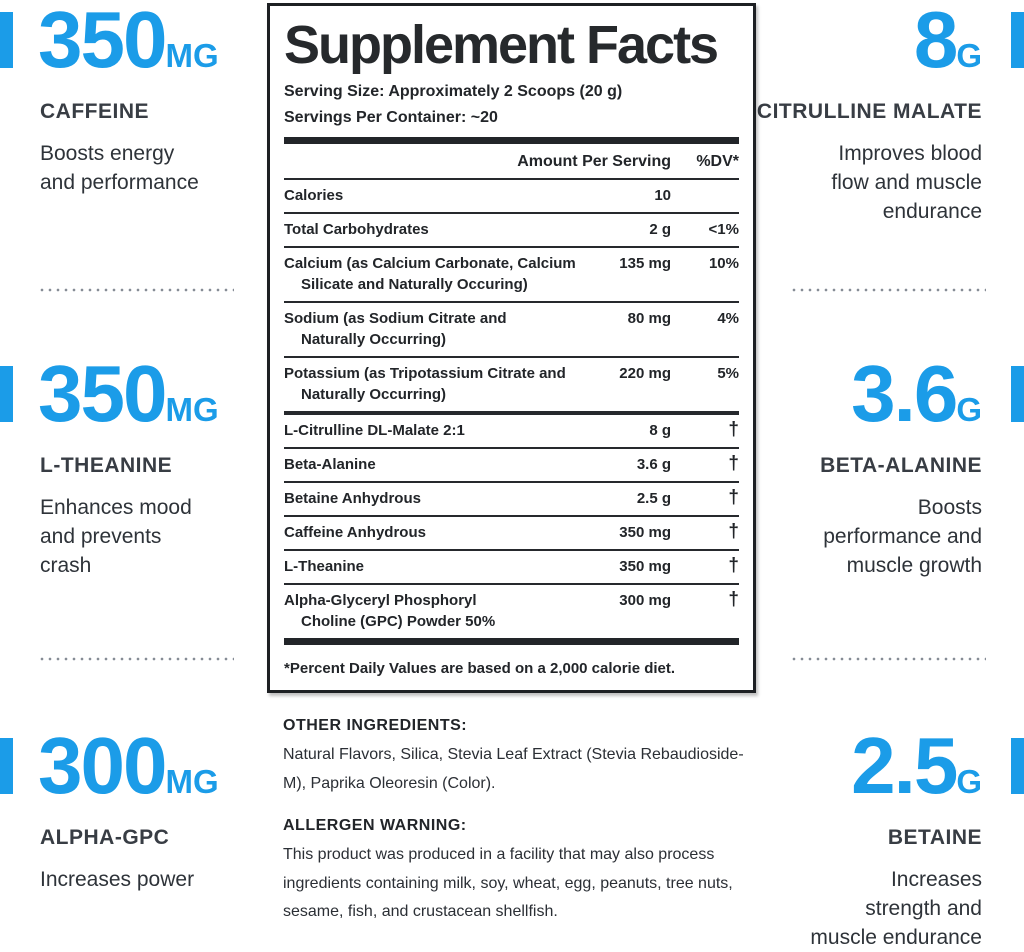  Describe the element at coordinates (511, 466) in the screenshot. I see `table-row-beta-alanine: Beta-Alanine 3.6 g †` at that location.